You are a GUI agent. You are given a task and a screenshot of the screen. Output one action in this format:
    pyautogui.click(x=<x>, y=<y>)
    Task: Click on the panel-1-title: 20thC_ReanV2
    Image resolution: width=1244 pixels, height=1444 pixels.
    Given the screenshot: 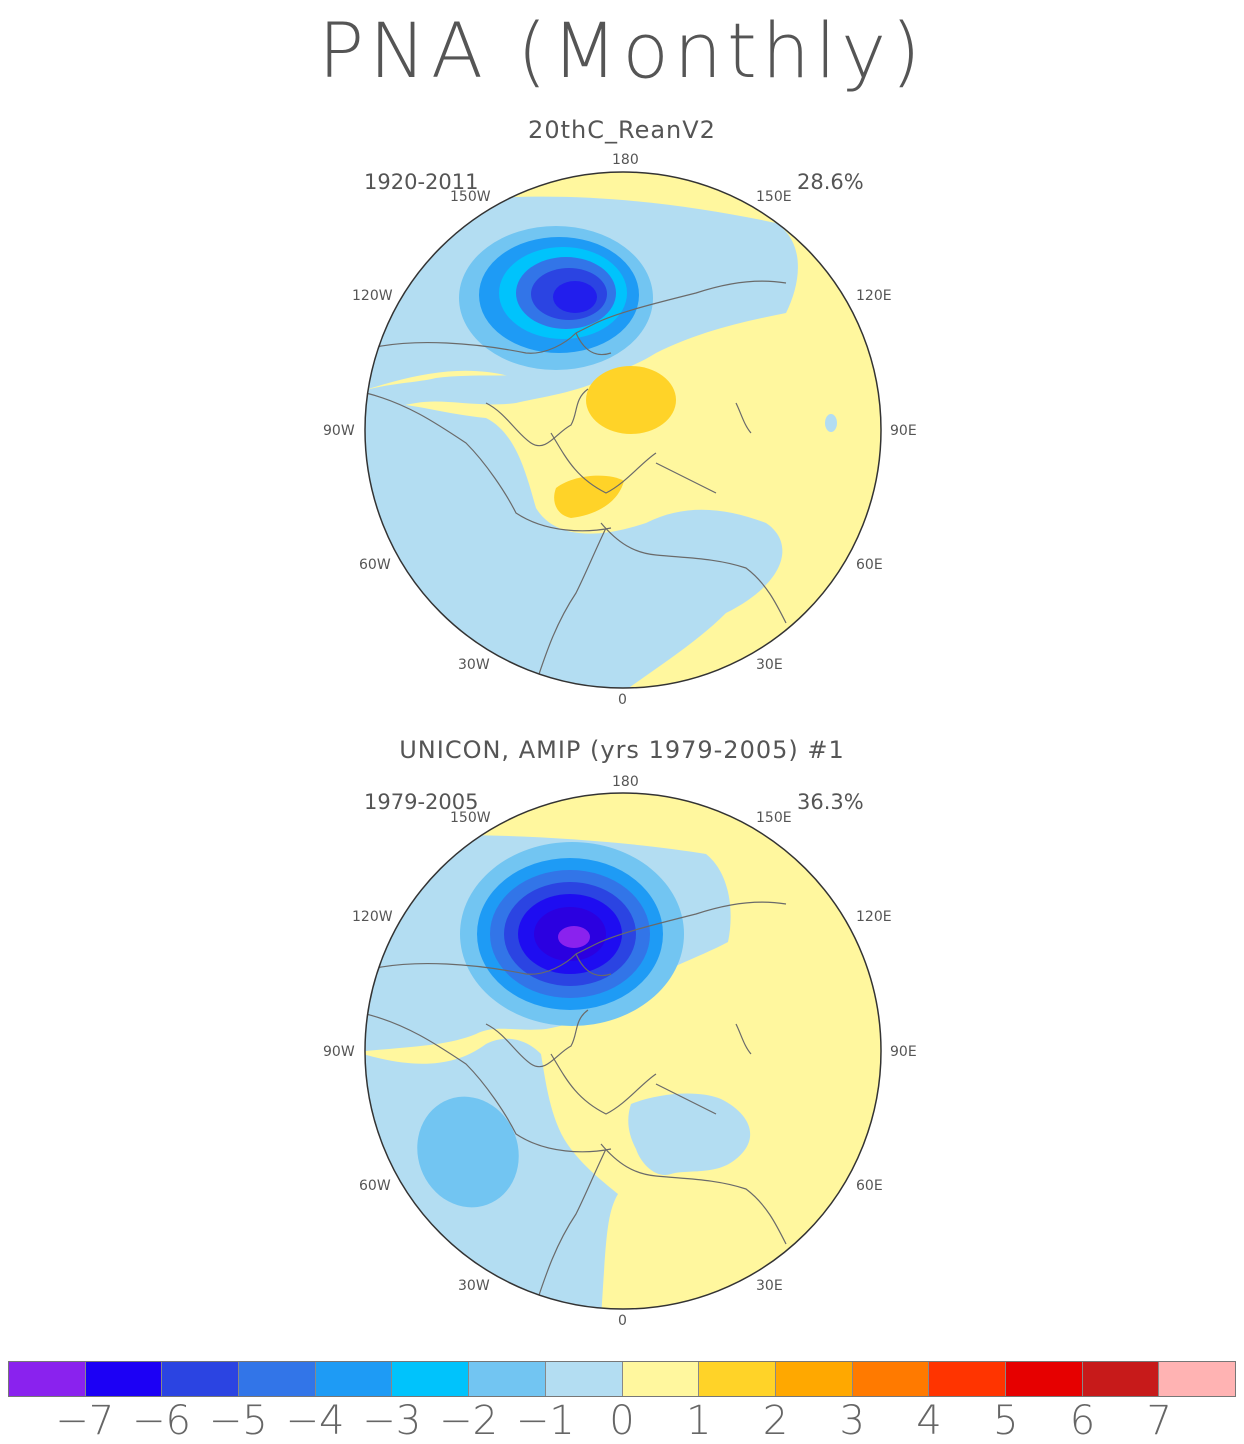 What is the action you would take?
    pyautogui.click(x=622, y=130)
    